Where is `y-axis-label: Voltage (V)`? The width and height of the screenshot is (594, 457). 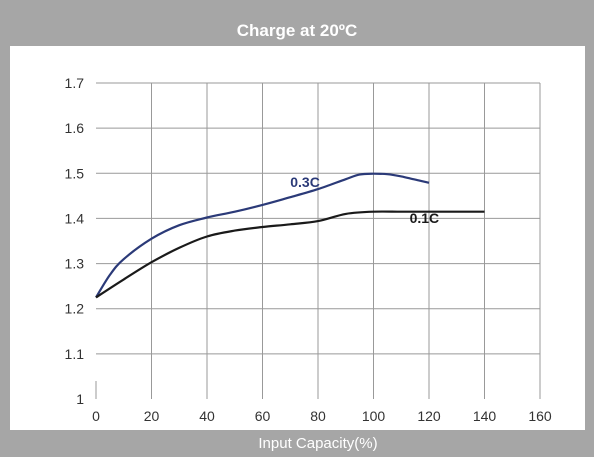 y-axis-label: Voltage (V) is located at coordinates (27, 242).